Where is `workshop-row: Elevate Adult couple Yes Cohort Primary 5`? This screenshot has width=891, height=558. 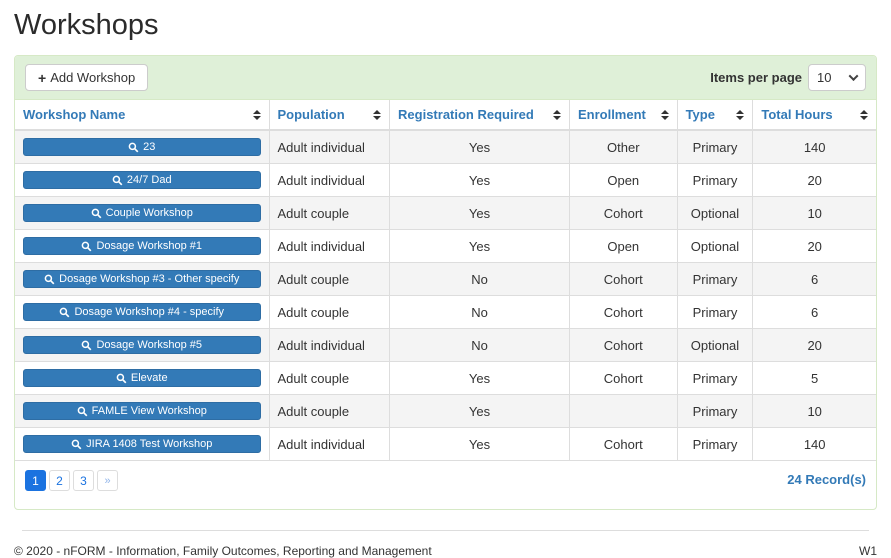
workshop-row: Elevate Adult couple Yes Cohort Primary 5 is located at coordinates (445, 378).